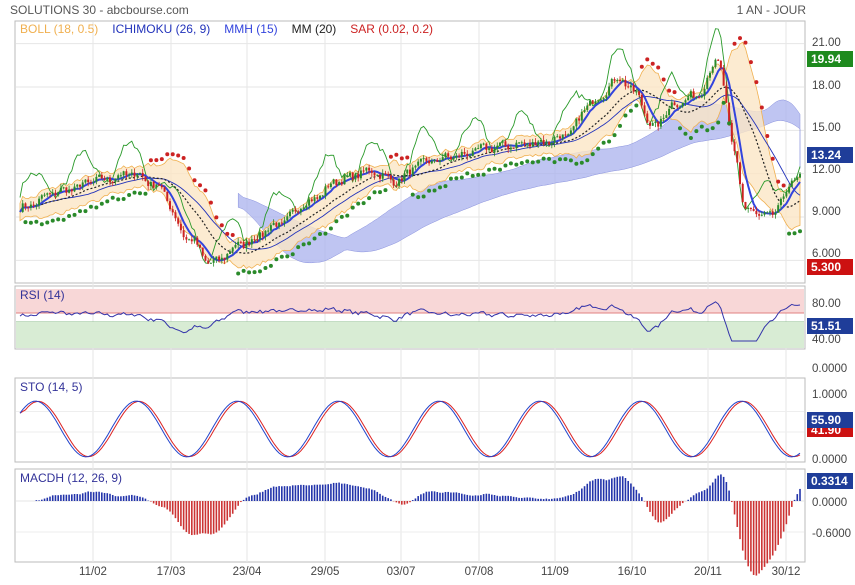 The image size is (855, 585). I want to click on x-label: 23/04, so click(247, 572).